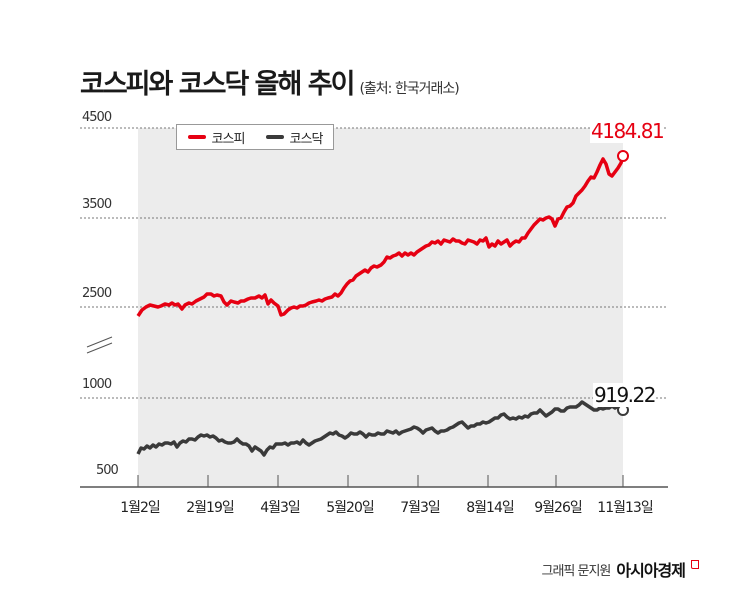 The image size is (745, 595). I want to click on legend-label: 코스닥, so click(306, 139).